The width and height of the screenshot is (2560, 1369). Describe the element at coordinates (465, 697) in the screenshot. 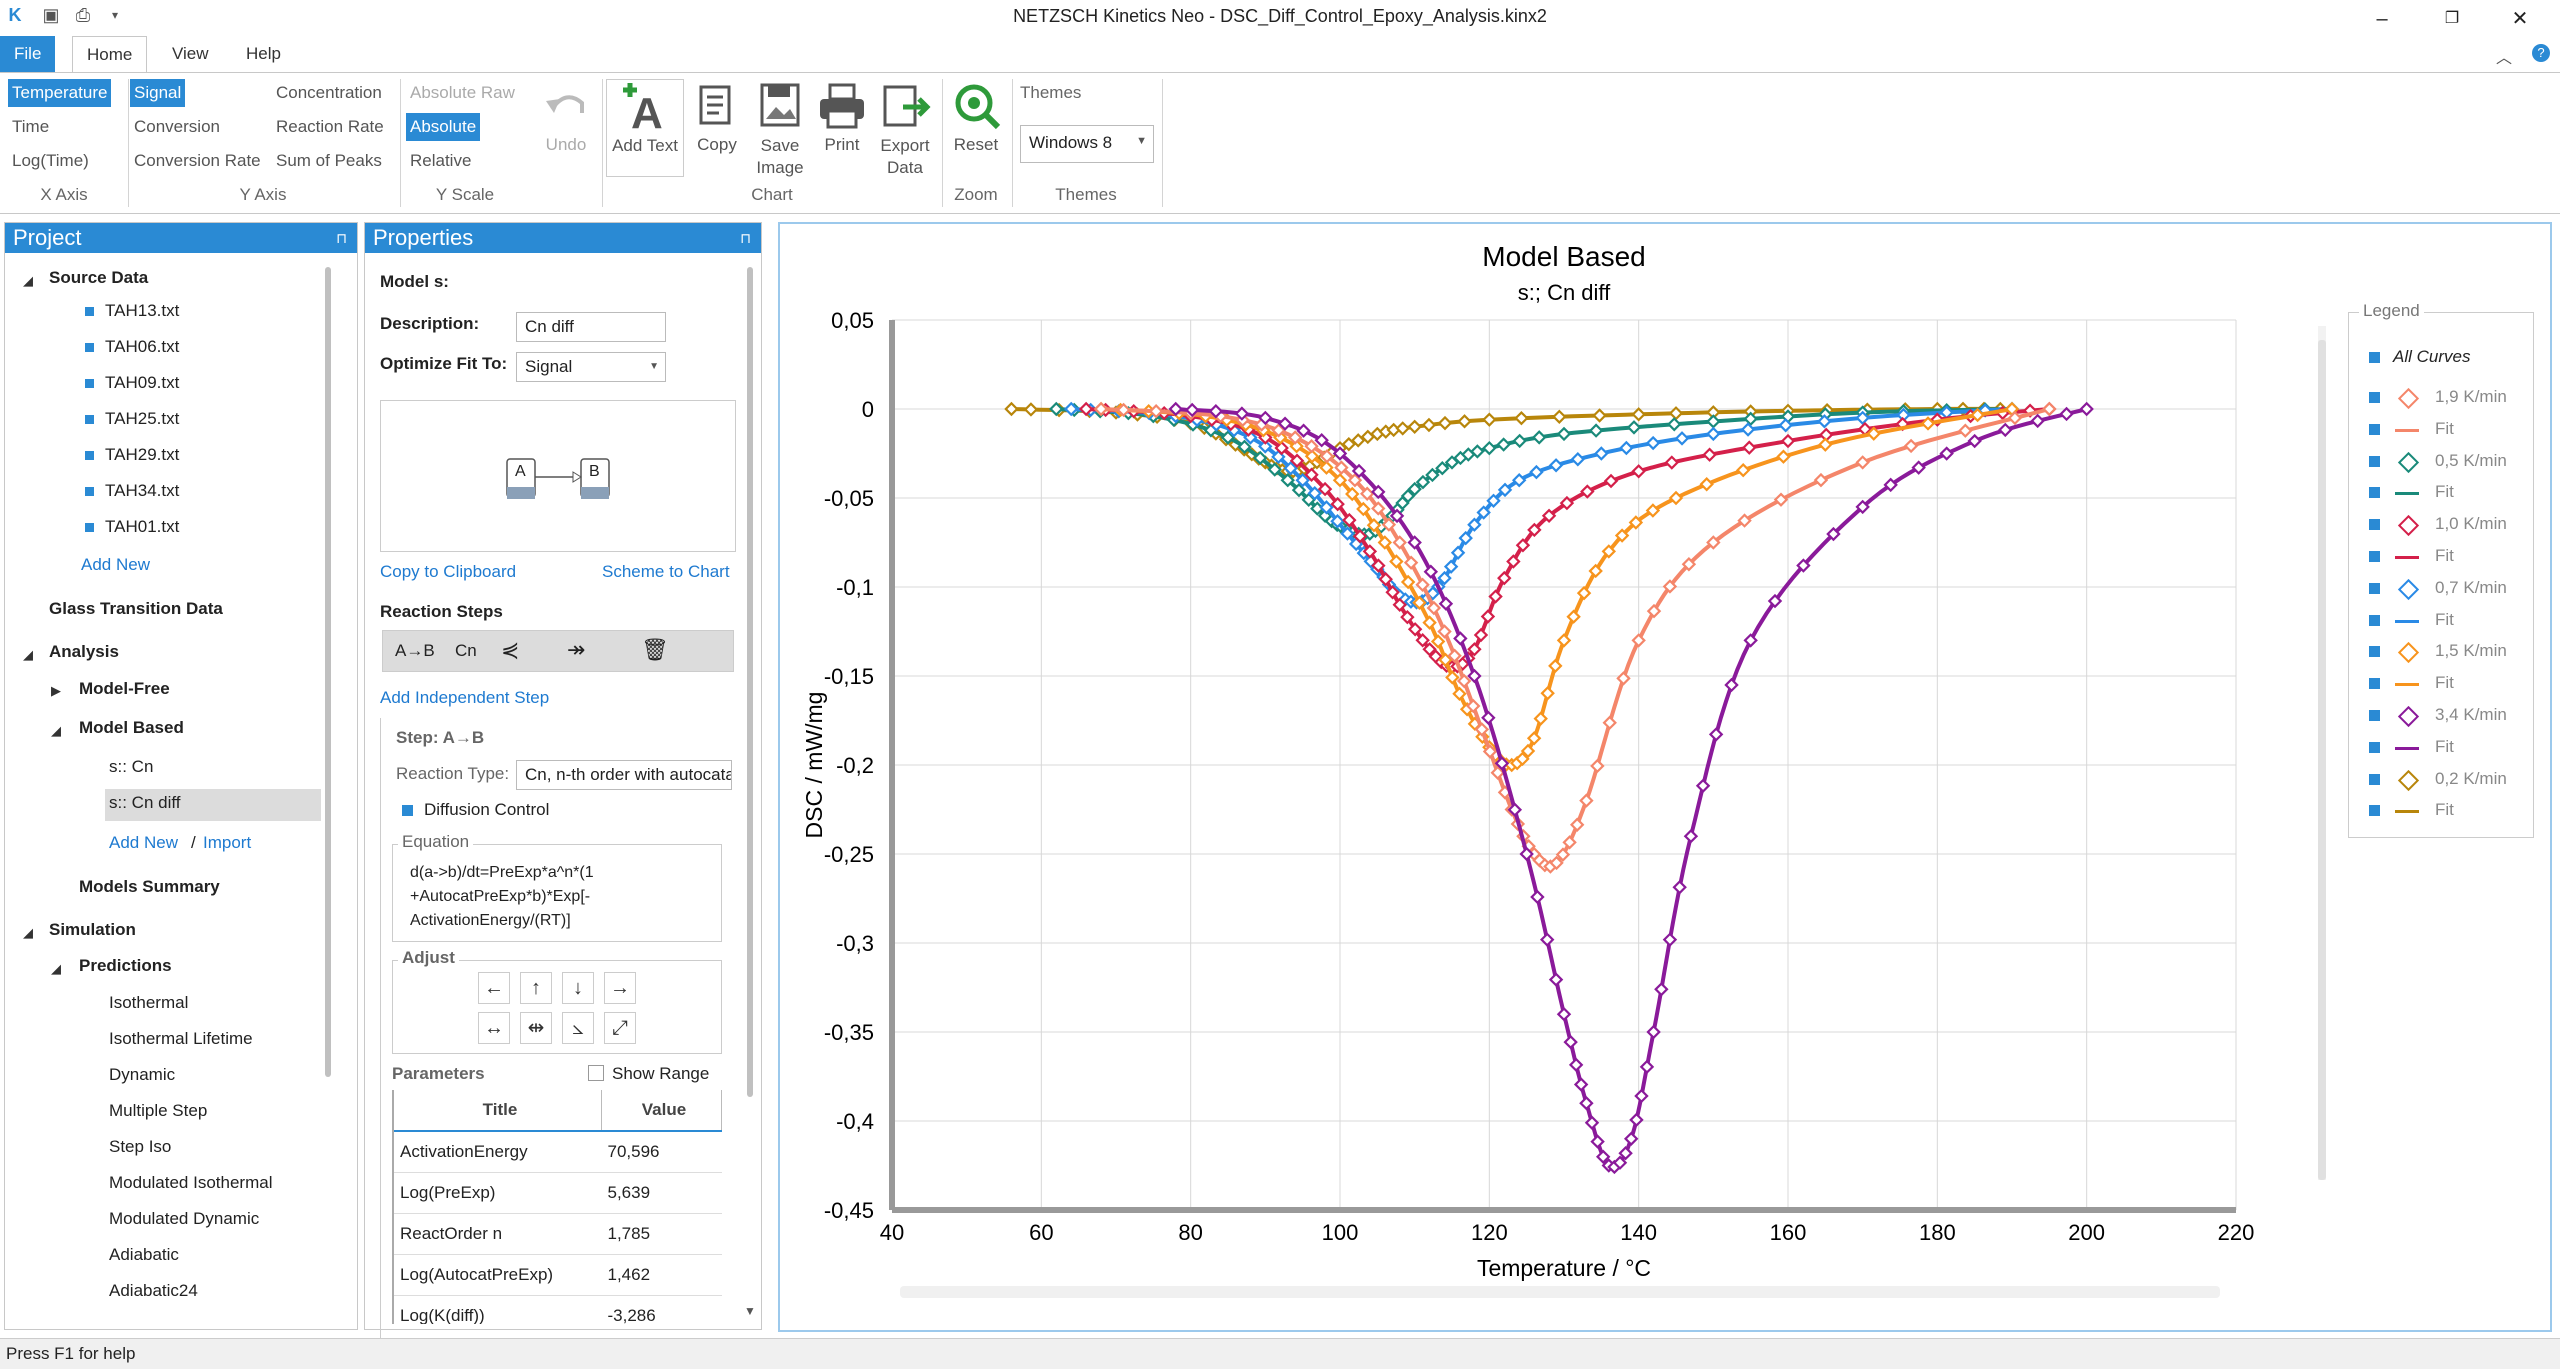

I see `add-independent-step-link: Add Independent Step` at that location.